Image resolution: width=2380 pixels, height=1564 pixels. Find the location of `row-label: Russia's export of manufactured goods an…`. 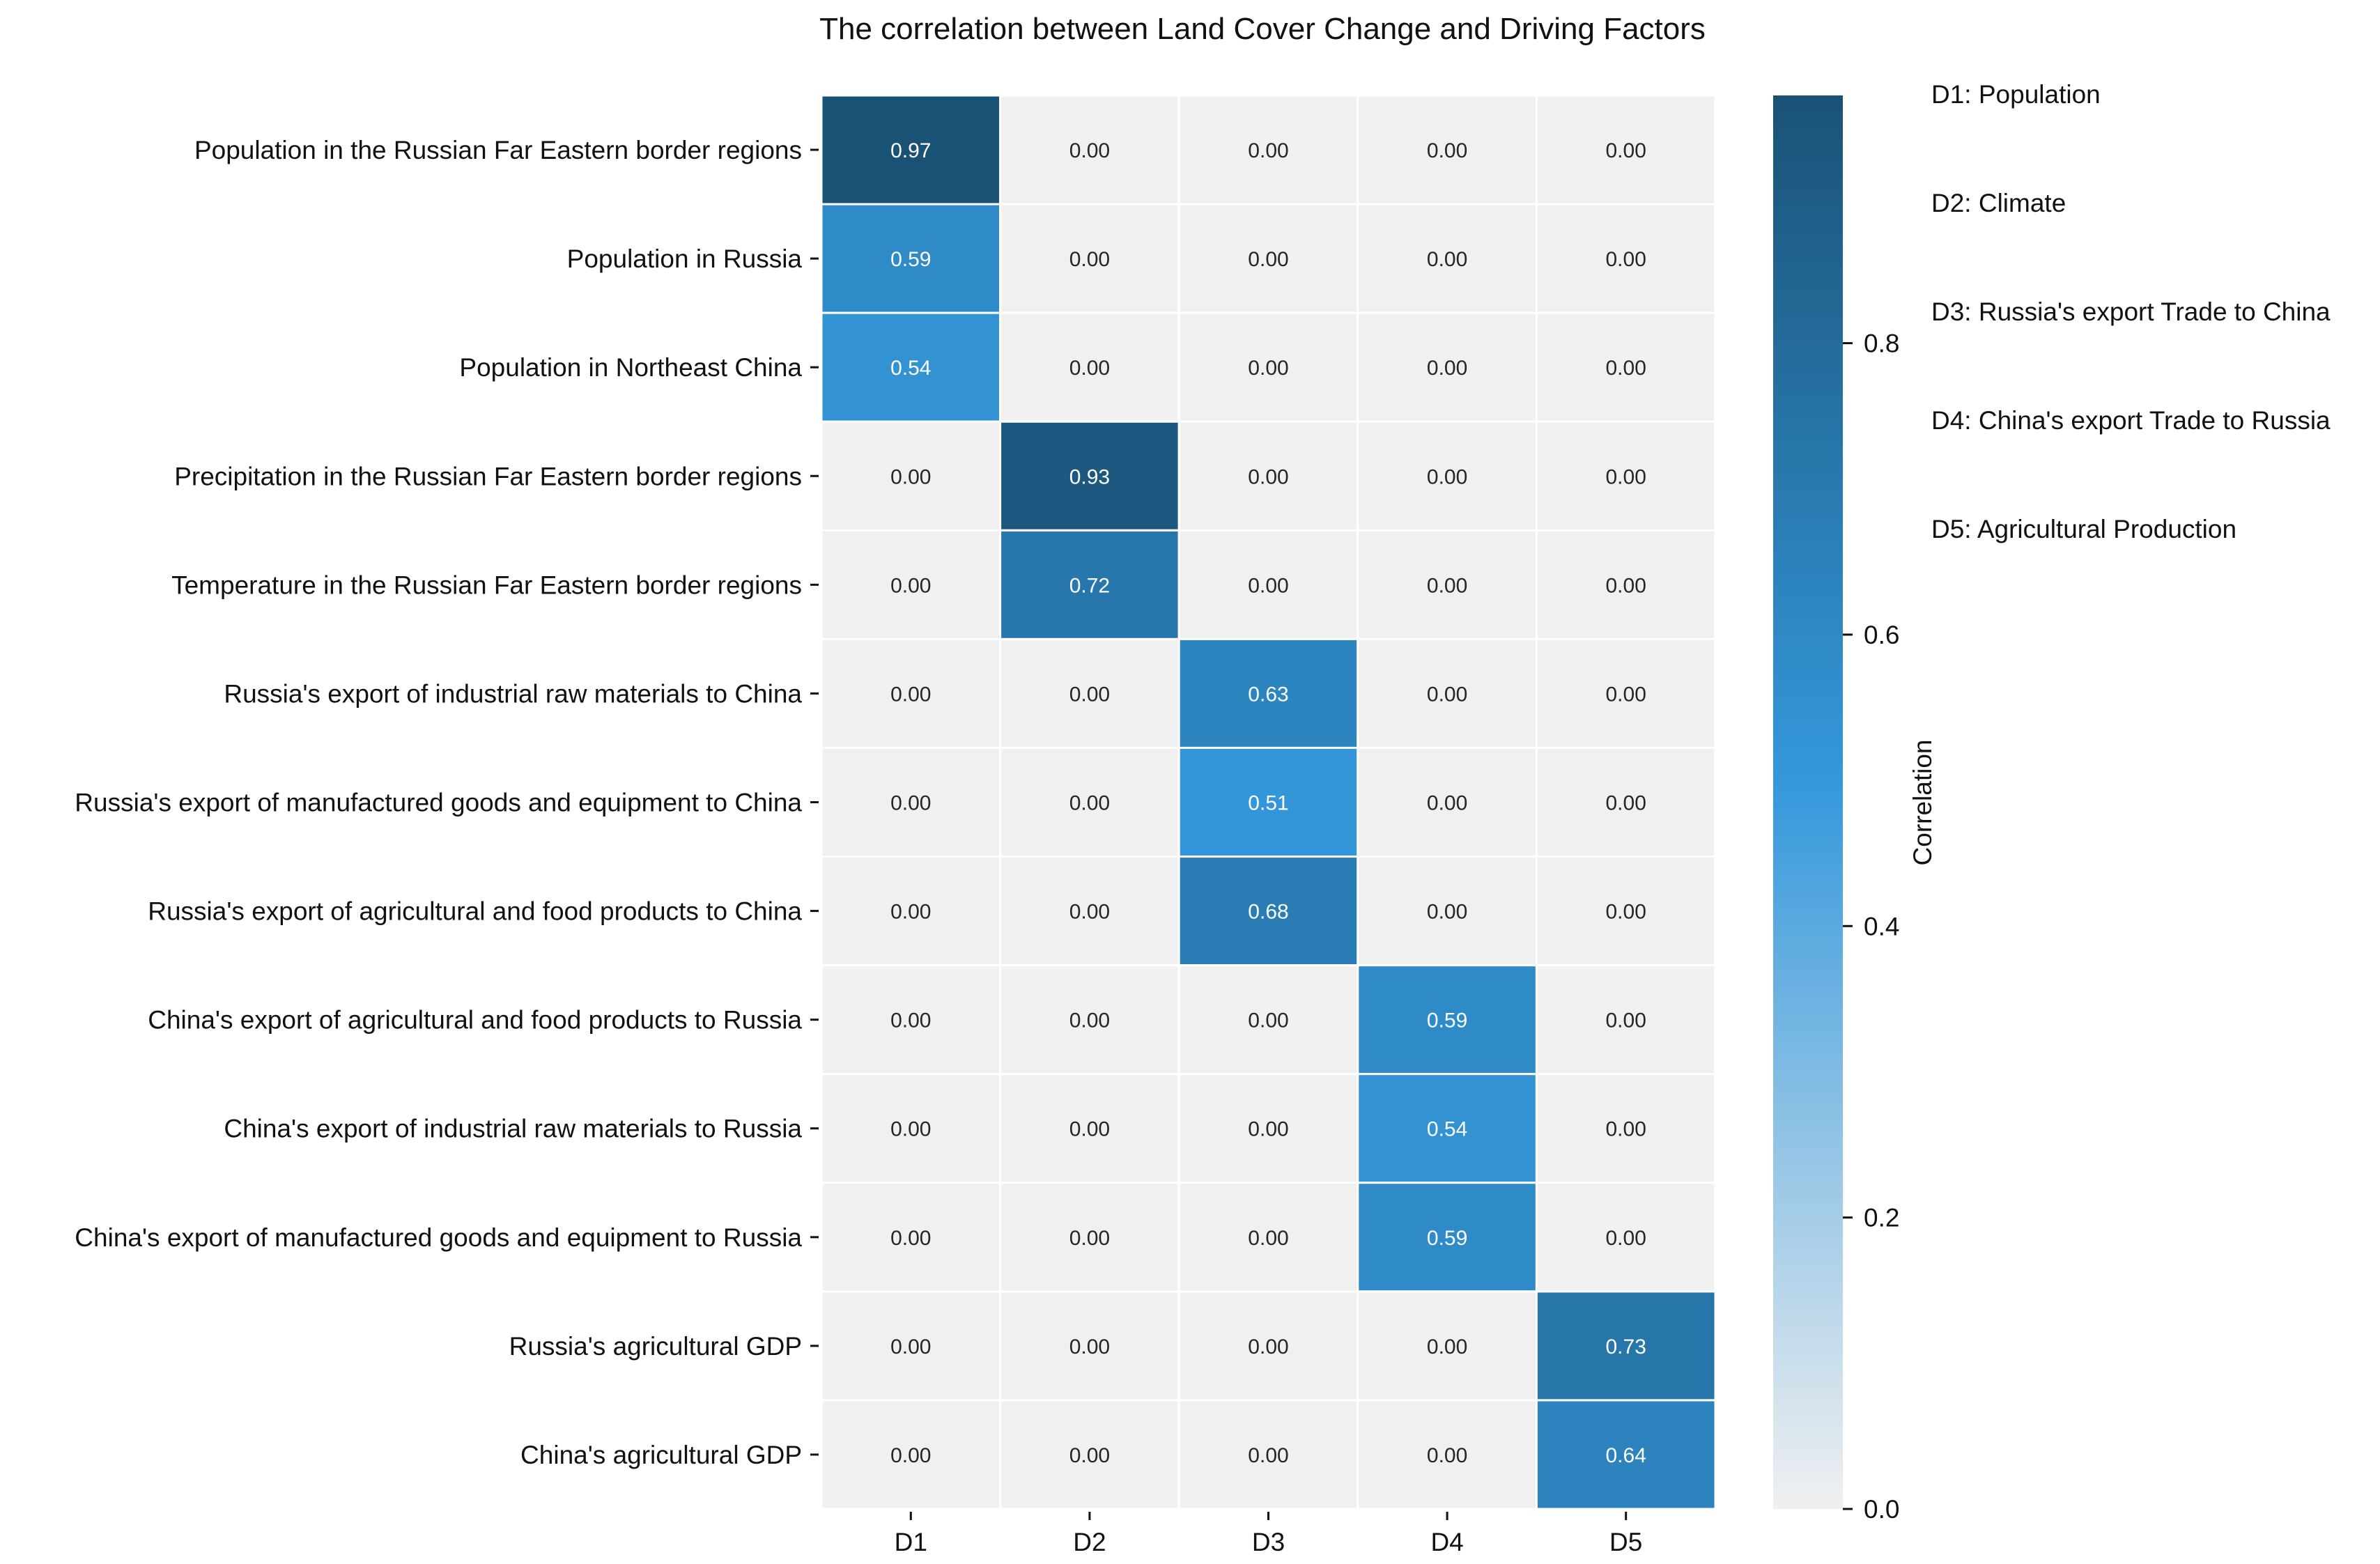

row-label: Russia's export of manufactured goods an… is located at coordinates (438, 803).